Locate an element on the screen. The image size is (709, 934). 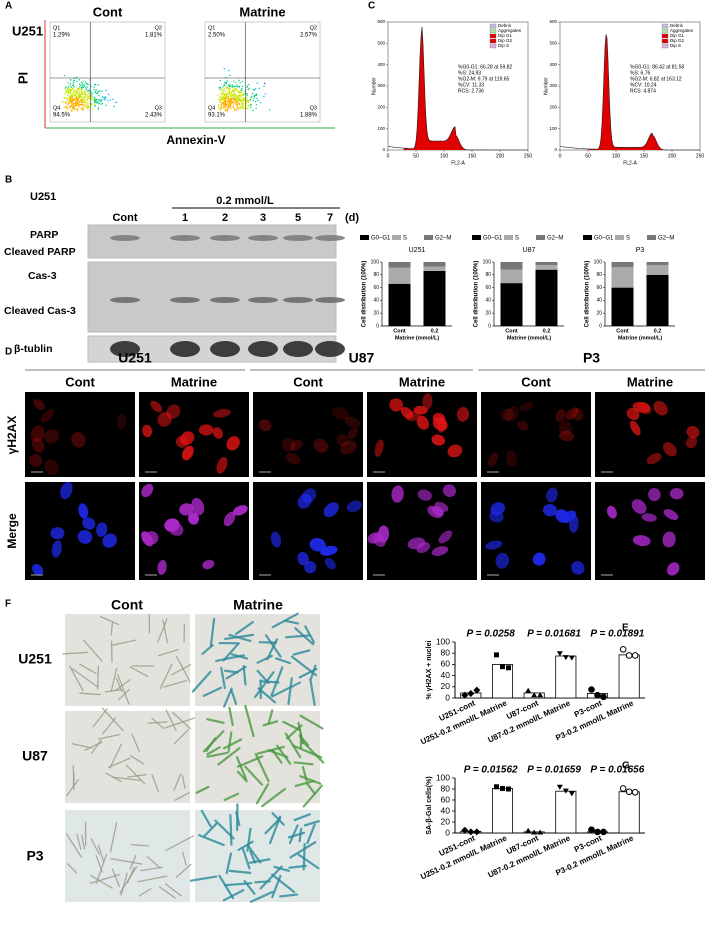
legend-swatch is located at coordinates (364, 237).